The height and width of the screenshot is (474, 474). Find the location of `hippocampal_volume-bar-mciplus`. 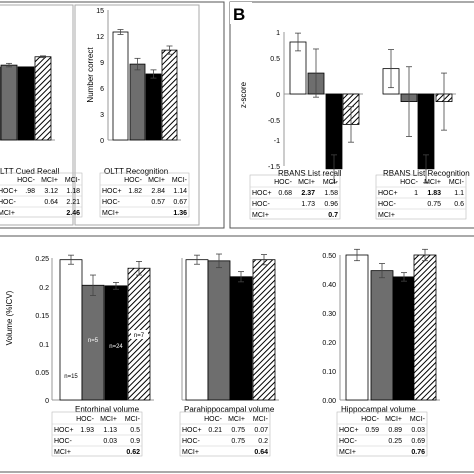

hippocampal_volume-bar-mciplus is located at coordinates (404, 338).